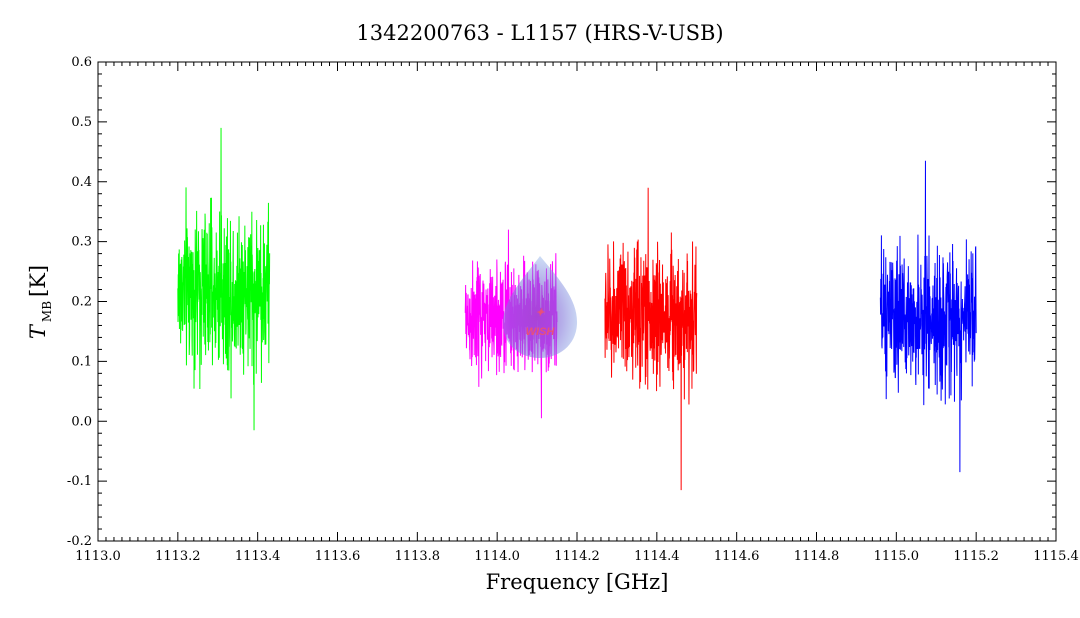 The height and width of the screenshot is (618, 1080). What do you see at coordinates (338, 556) in the screenshot?
I see `x-tick-label: 1113.6` at bounding box center [338, 556].